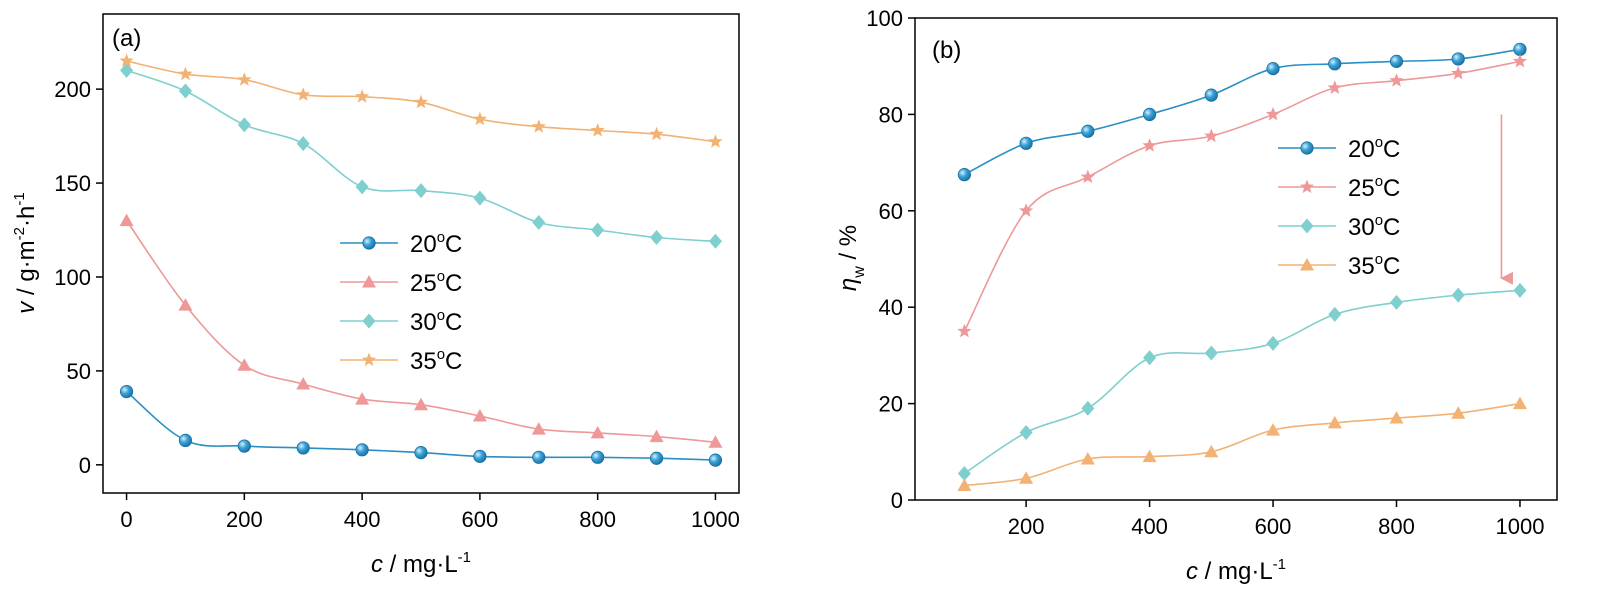 This screenshot has width=1603, height=604. Describe the element at coordinates (1339, 187) in the screenshot. I see `legend-item: 25oC` at that location.